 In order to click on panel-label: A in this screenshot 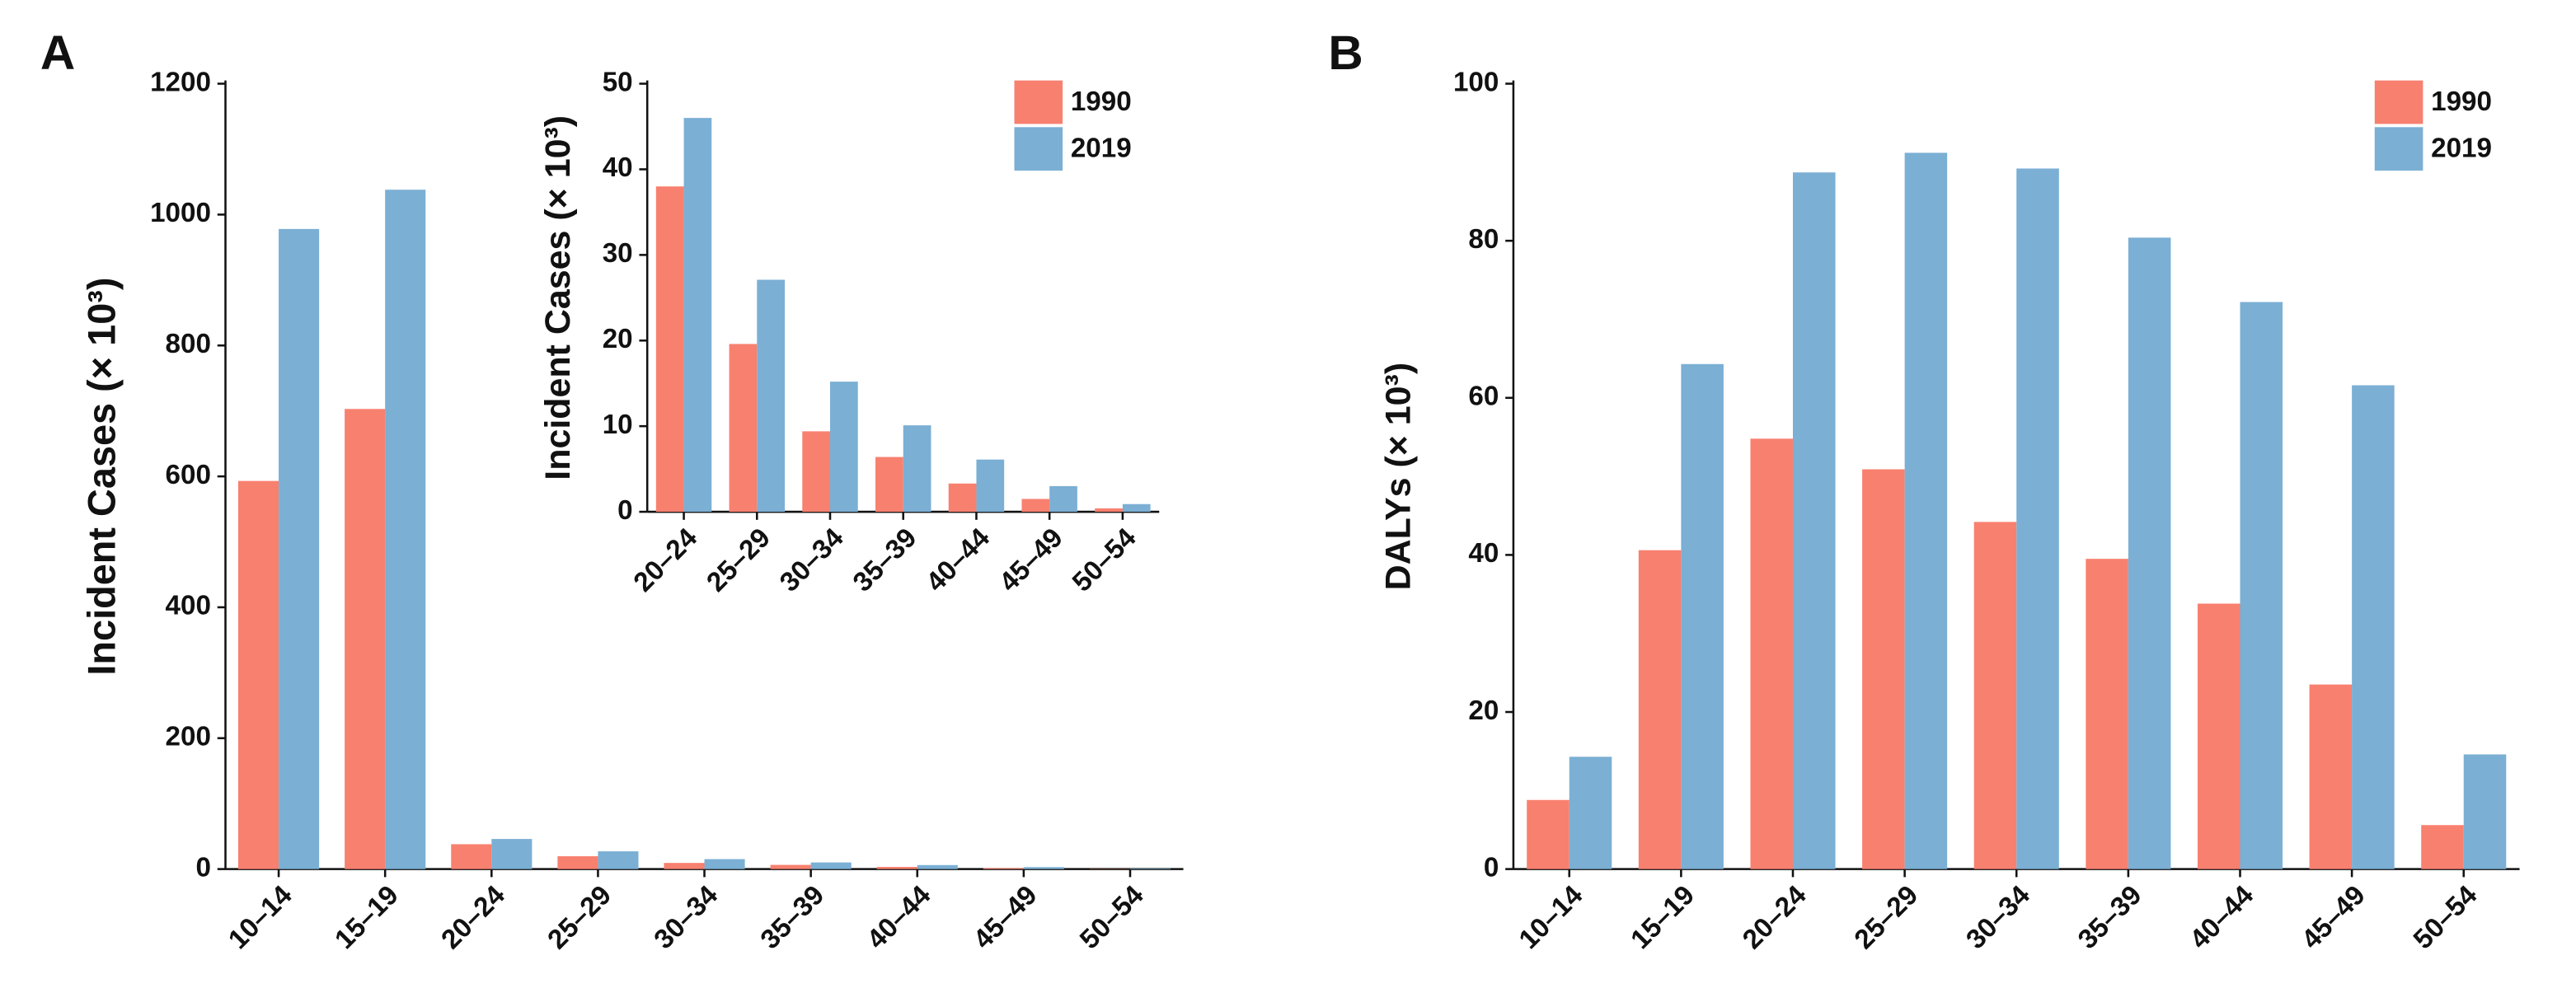, I will do `click(58, 53)`.